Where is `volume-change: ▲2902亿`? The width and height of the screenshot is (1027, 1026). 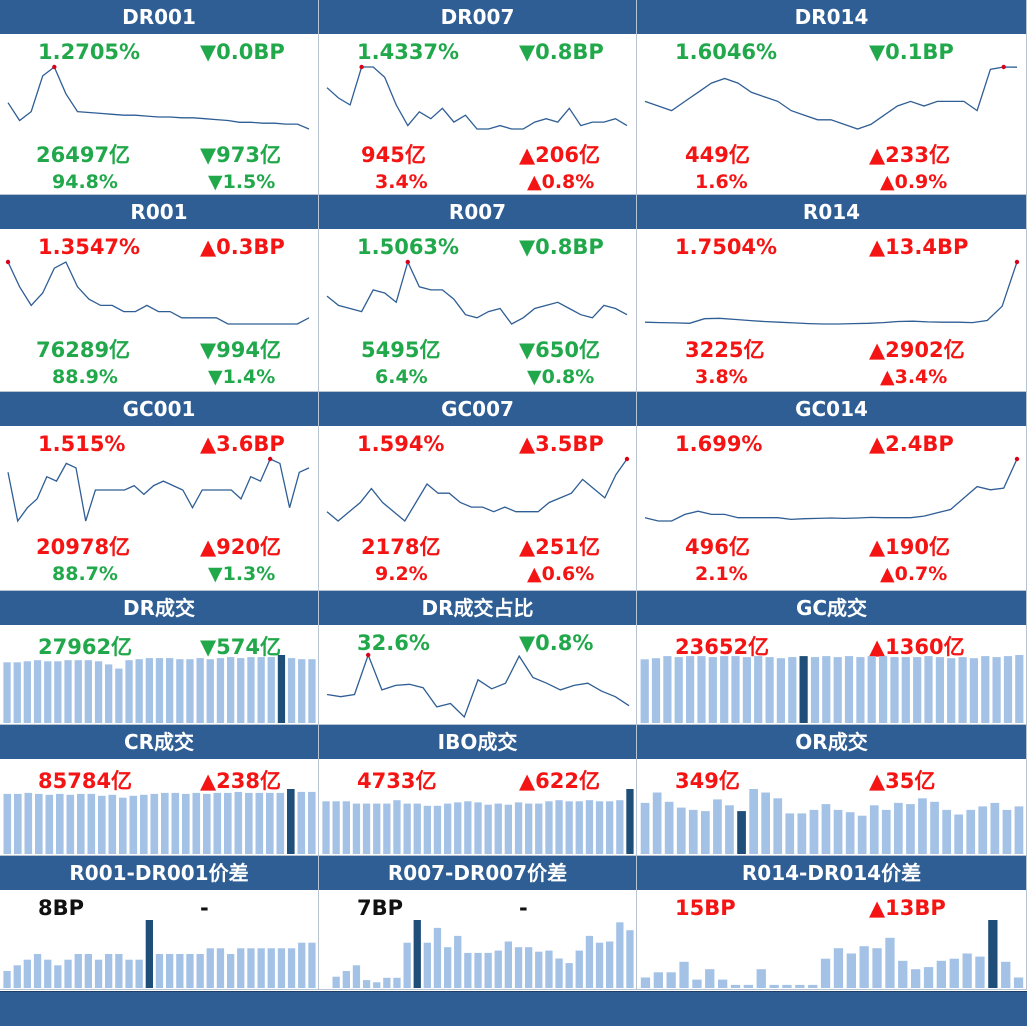
volume-change: ▲2902亿 is located at coordinates (917, 350).